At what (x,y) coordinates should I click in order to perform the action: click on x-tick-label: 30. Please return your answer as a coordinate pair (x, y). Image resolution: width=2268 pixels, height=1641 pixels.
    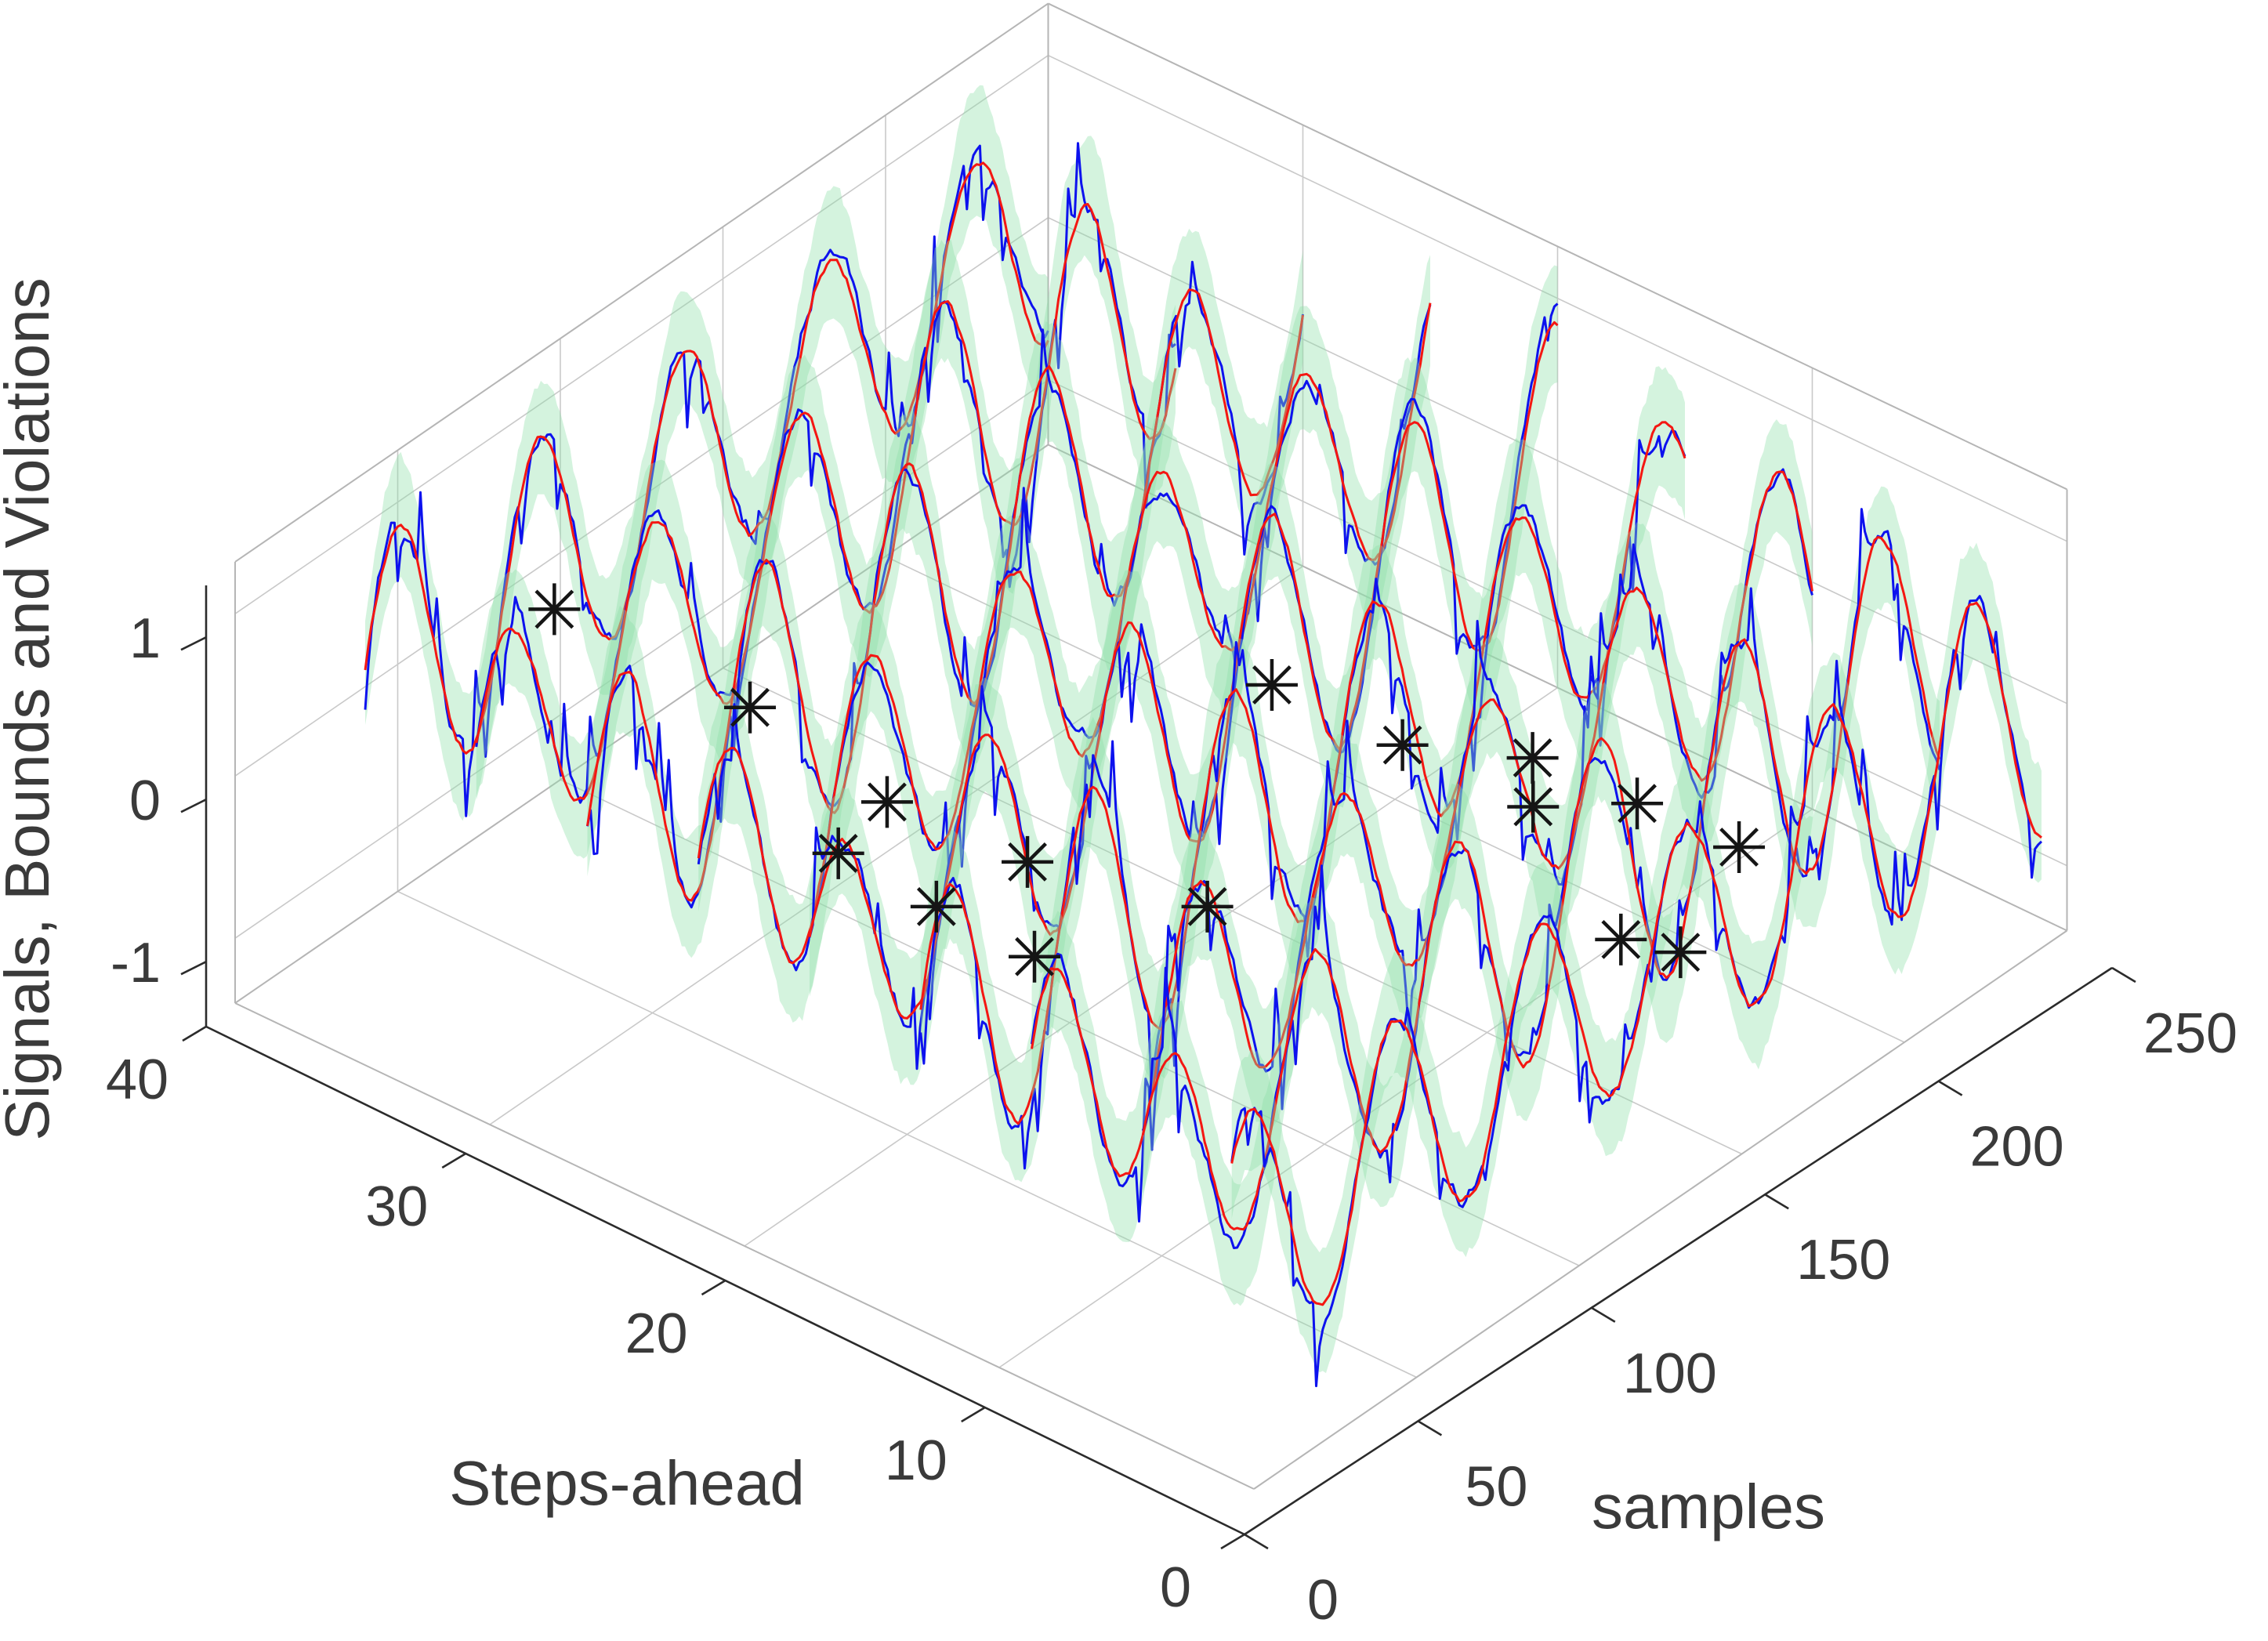
    Looking at the image, I should click on (396, 1207).